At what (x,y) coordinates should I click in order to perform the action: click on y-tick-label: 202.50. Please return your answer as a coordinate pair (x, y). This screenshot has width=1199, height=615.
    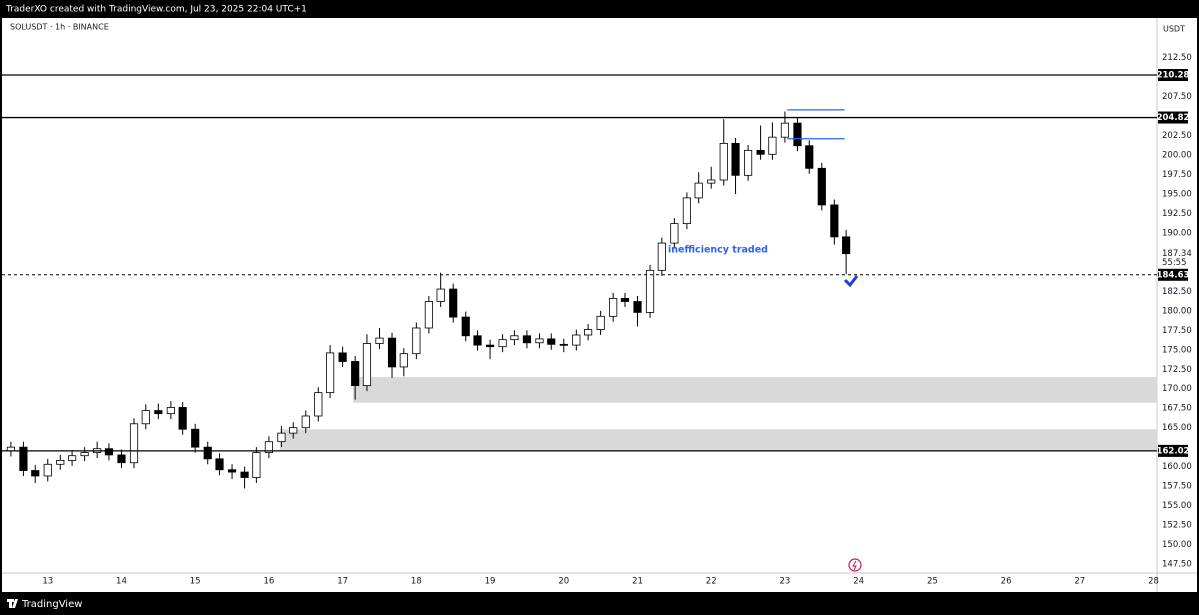
    Looking at the image, I should click on (1177, 136).